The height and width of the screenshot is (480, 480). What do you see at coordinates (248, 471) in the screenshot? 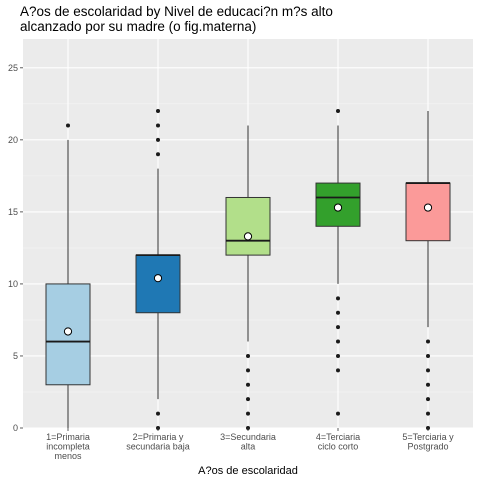
I see `x-axis-title: A?os de escolaridad` at bounding box center [248, 471].